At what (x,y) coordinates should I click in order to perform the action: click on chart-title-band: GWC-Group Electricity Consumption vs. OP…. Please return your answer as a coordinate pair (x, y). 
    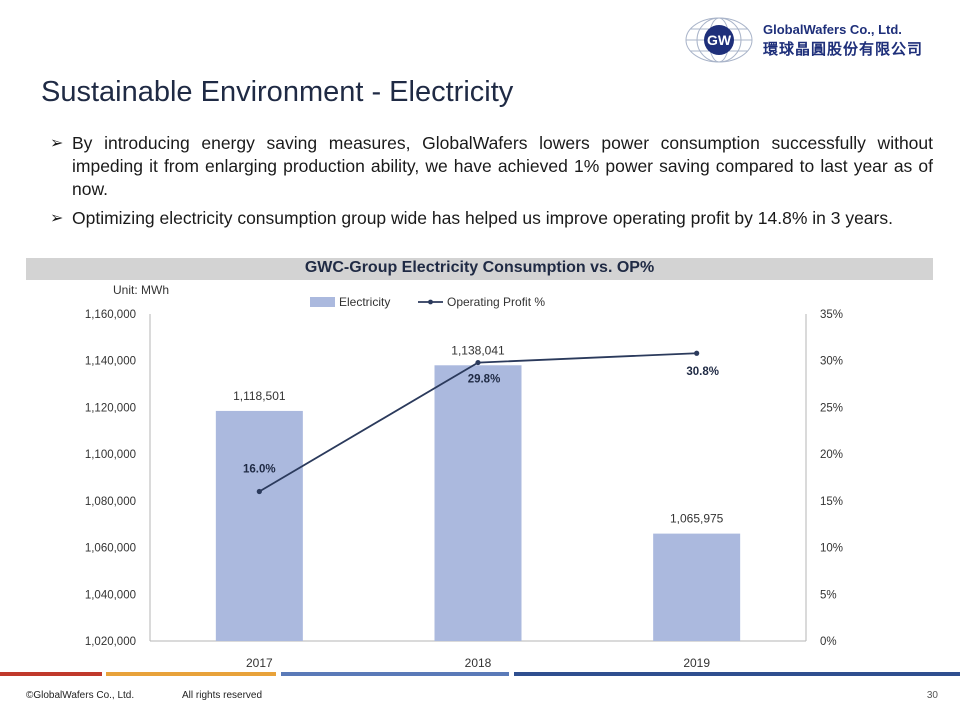
    Looking at the image, I should click on (479, 269).